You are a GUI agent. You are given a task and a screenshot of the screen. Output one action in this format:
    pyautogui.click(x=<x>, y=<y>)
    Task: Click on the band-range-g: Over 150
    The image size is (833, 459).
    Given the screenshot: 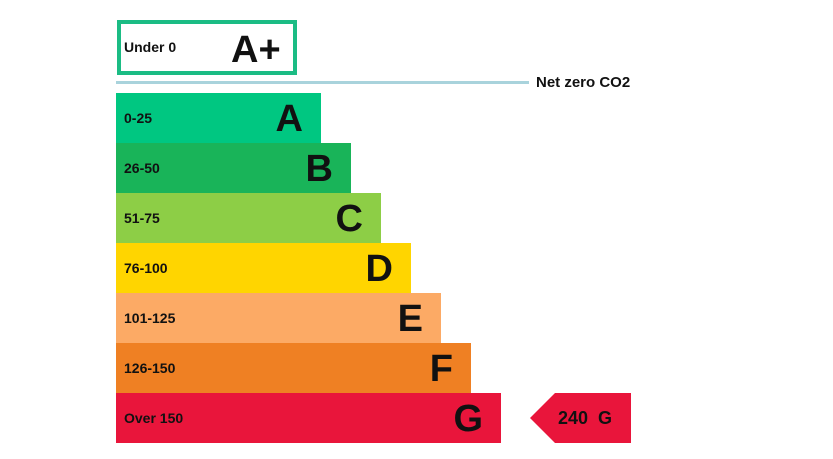 What is the action you would take?
    pyautogui.click(x=153, y=418)
    